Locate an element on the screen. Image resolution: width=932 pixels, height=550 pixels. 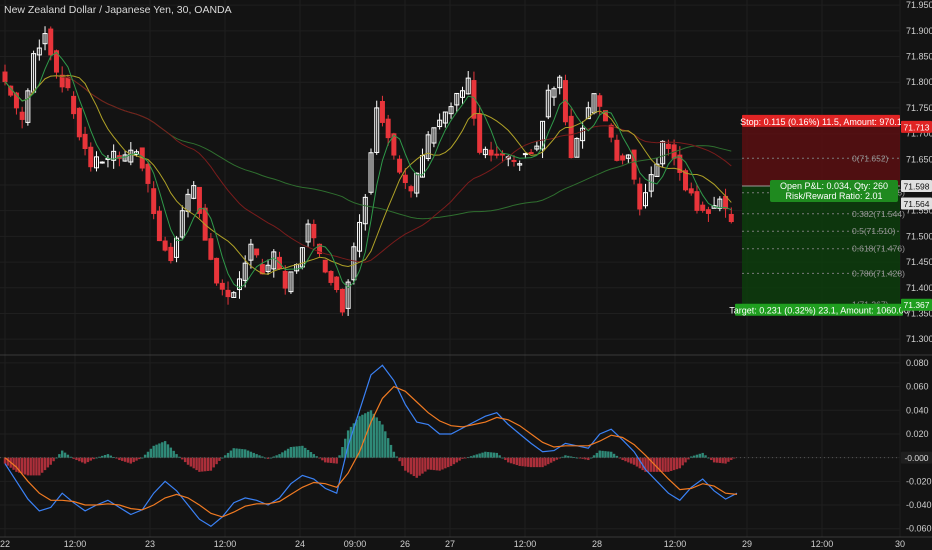
time-axis-tick: 23 is located at coordinates (150, 544).